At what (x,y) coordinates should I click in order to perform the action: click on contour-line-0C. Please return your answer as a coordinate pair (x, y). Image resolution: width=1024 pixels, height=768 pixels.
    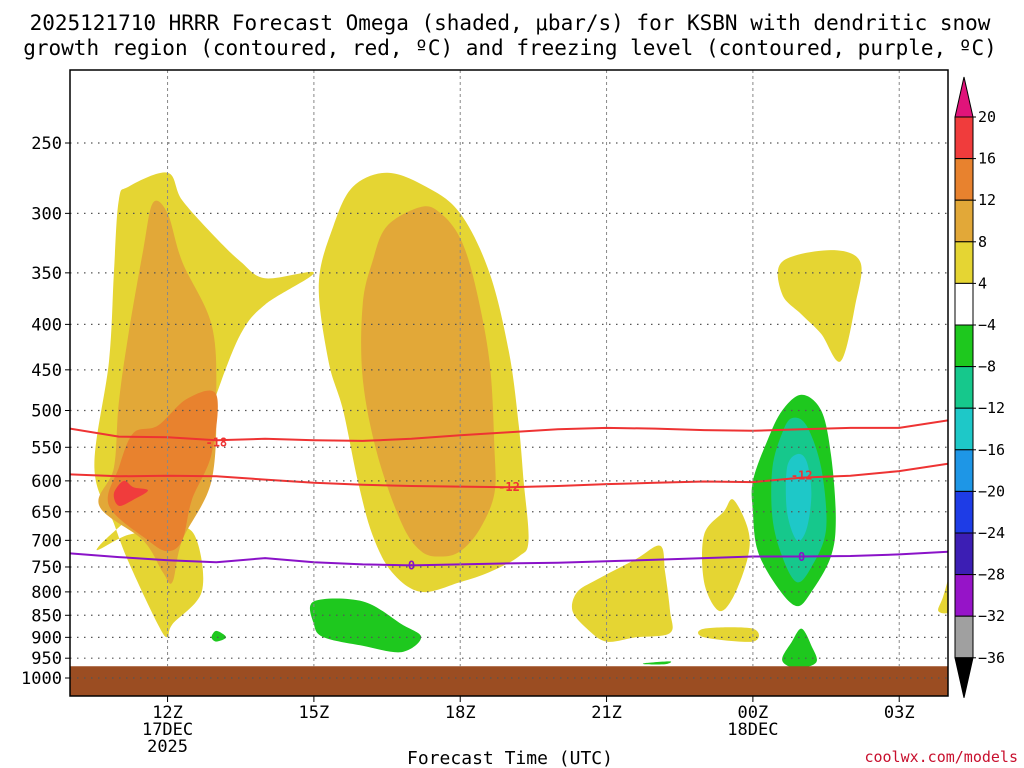
    Looking at the image, I should click on (509, 558).